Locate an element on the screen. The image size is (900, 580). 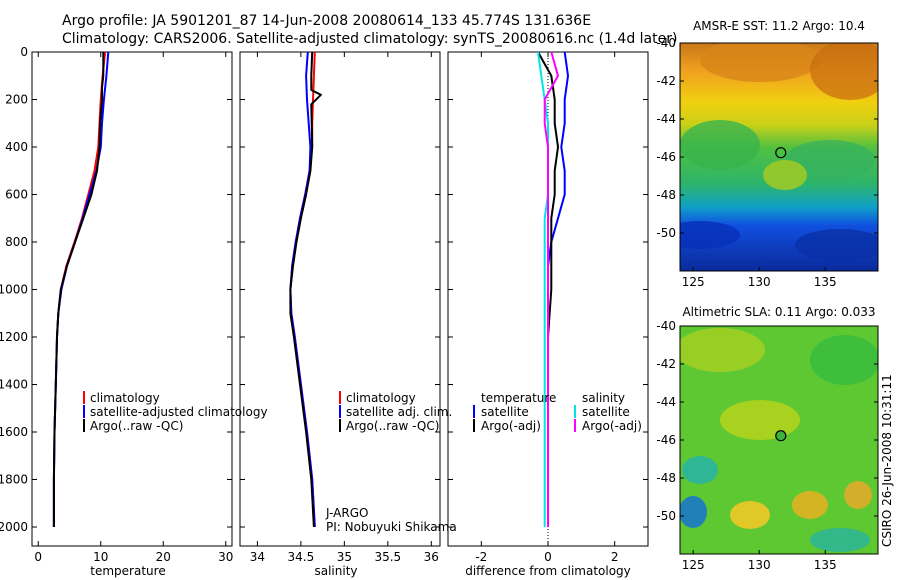
difference-xlabel: difference from climatology is located at coordinates (548, 571).